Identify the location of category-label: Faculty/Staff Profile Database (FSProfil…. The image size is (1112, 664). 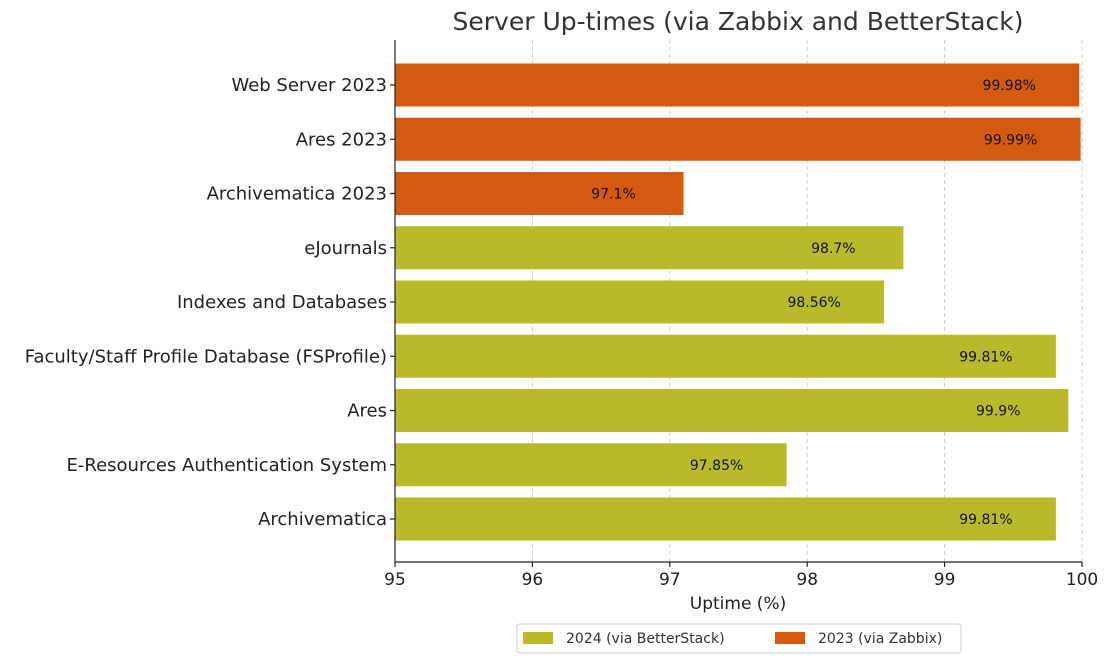
(206, 356).